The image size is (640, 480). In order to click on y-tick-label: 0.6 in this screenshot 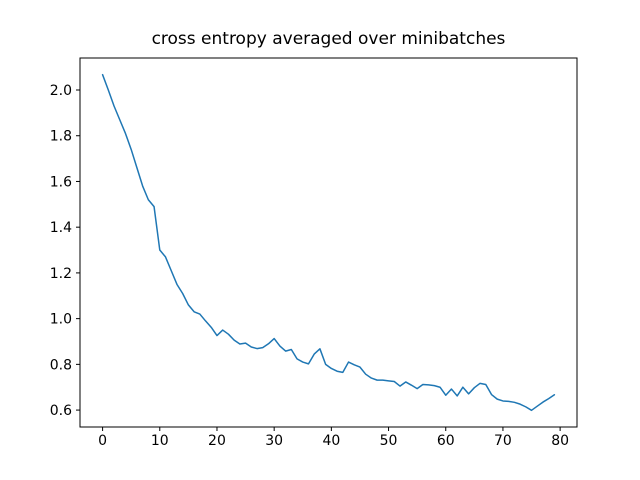, I will do `click(61, 411)`.